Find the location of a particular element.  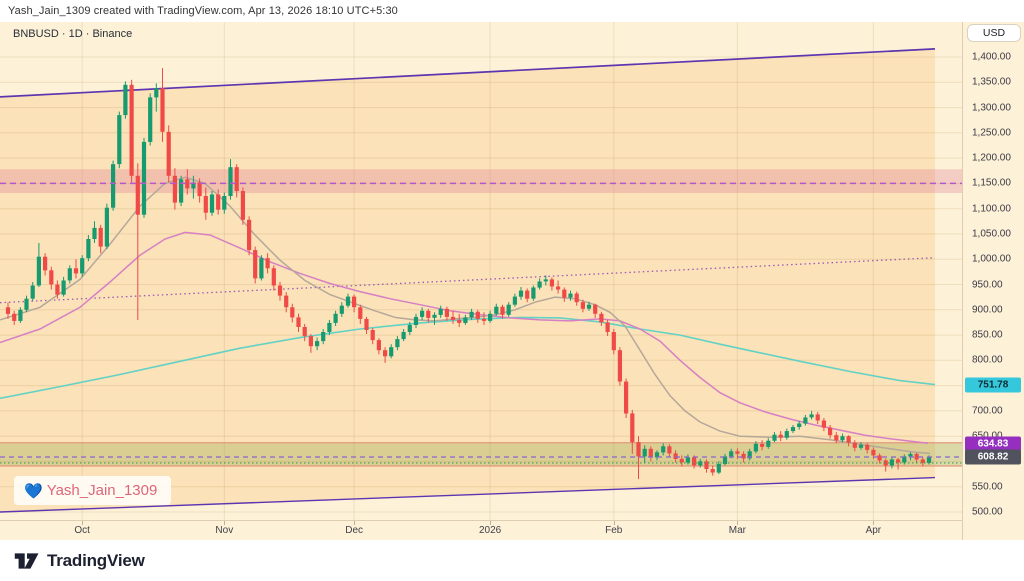

date-axis-label: Nov is located at coordinates (224, 530).